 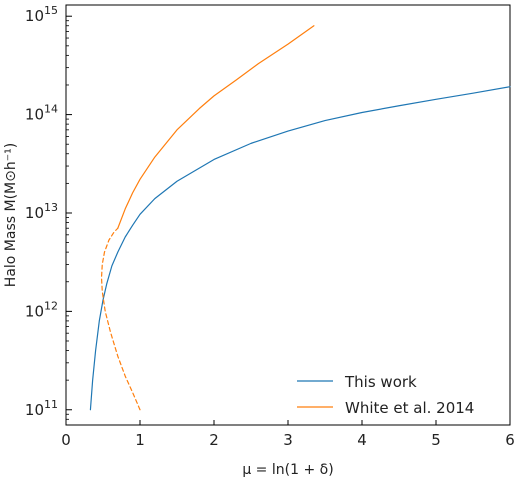 I want to click on x-tick-label: 4, so click(x=362, y=440).